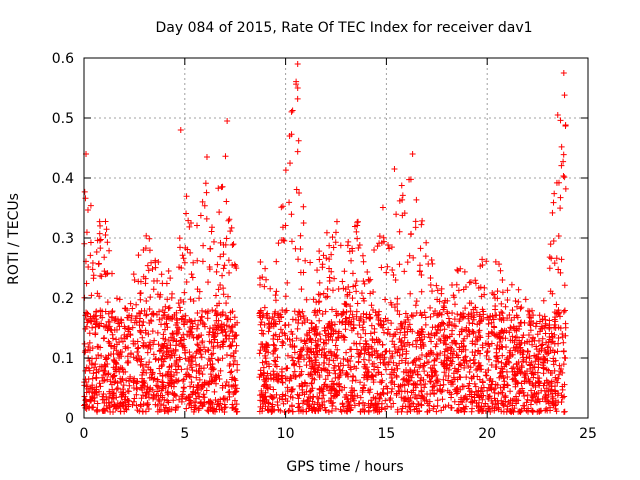  I want to click on x-tick-label: 10, so click(286, 434).